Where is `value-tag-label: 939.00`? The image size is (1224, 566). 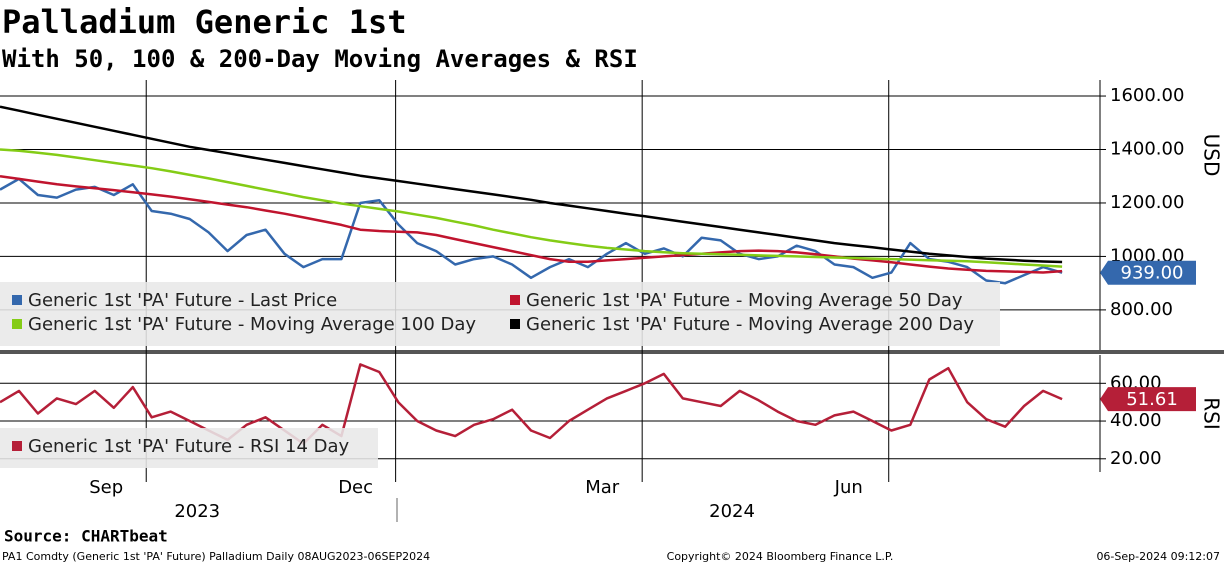
value-tag-label: 939.00 is located at coordinates (1152, 273).